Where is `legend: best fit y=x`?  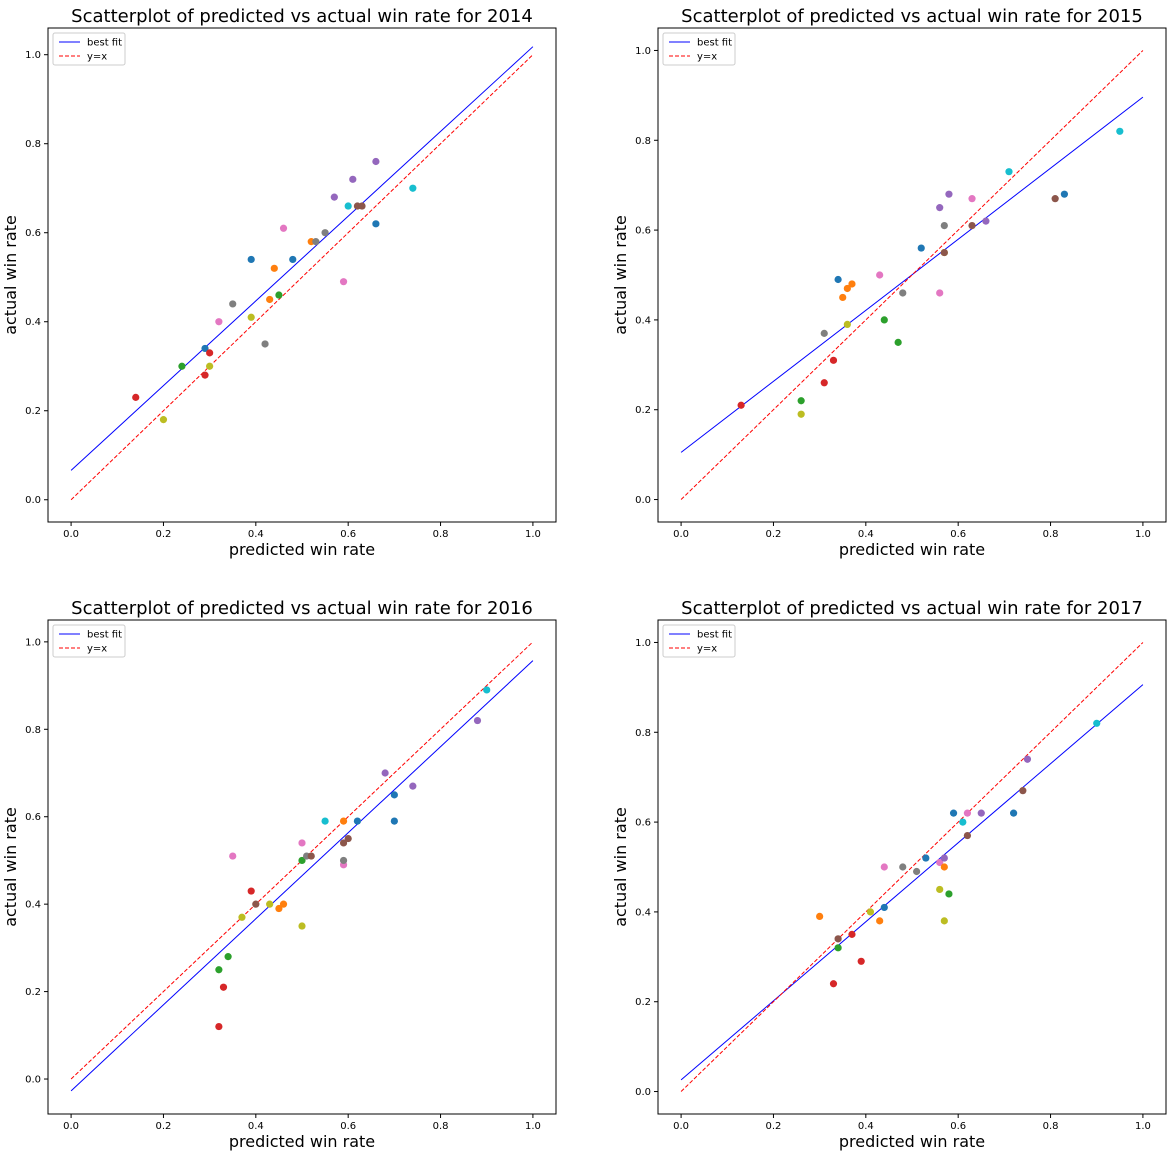
legend: best fit y=x is located at coordinates (699, 641).